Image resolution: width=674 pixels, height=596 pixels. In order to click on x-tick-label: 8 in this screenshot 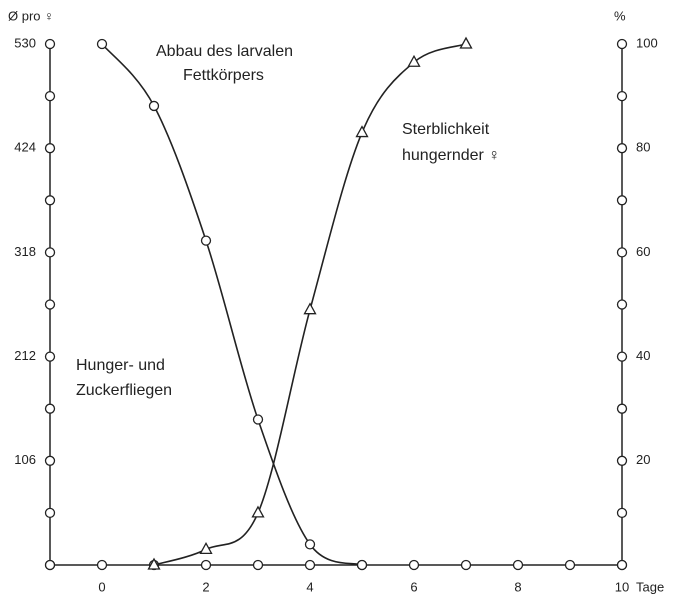, I will do `click(517, 586)`.